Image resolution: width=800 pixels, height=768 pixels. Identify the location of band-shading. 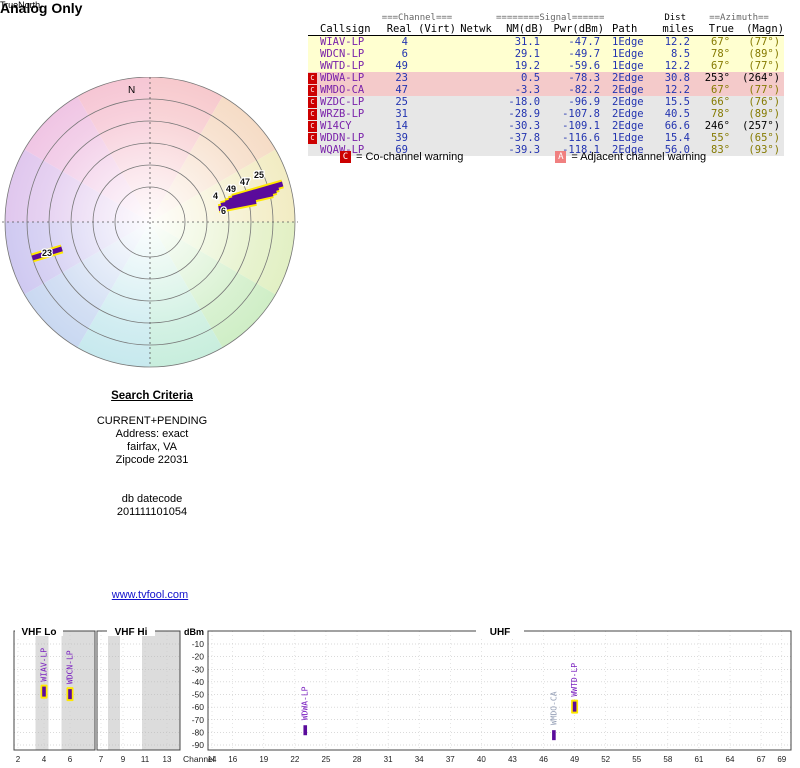
(161, 690).